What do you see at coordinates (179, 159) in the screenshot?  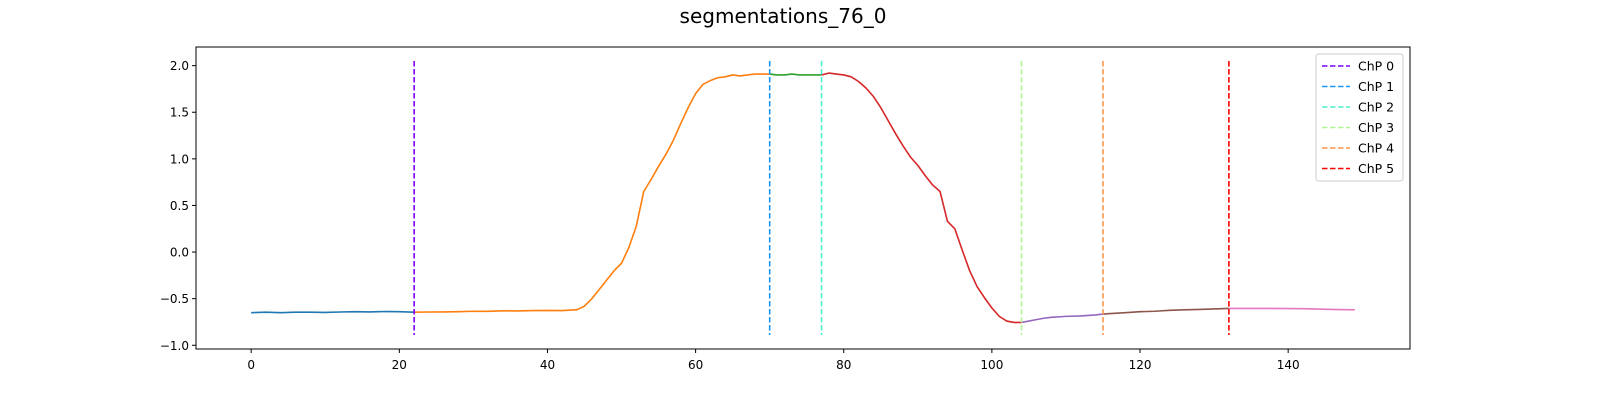 I see `y-tick-label: 1.0` at bounding box center [179, 159].